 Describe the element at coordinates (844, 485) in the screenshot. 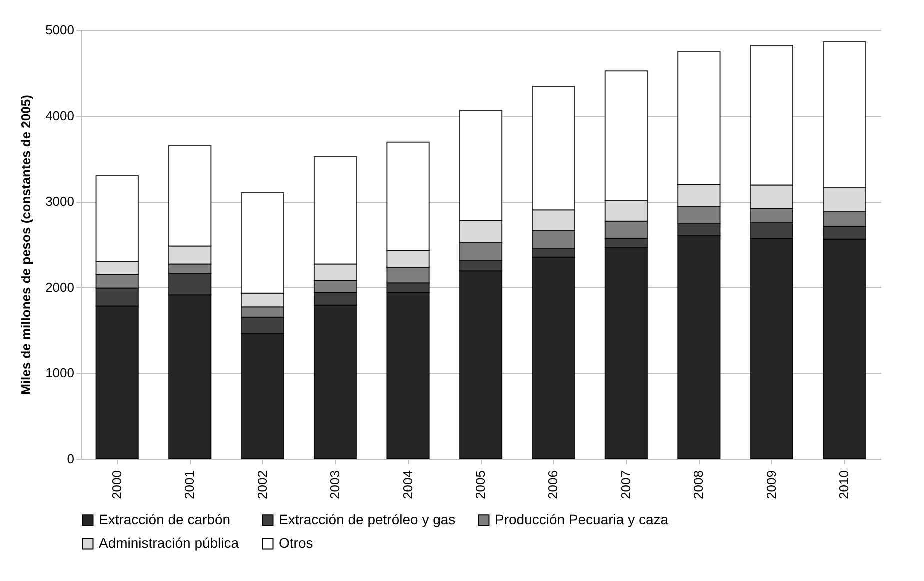

I see `x-tick-label: 2010` at that location.